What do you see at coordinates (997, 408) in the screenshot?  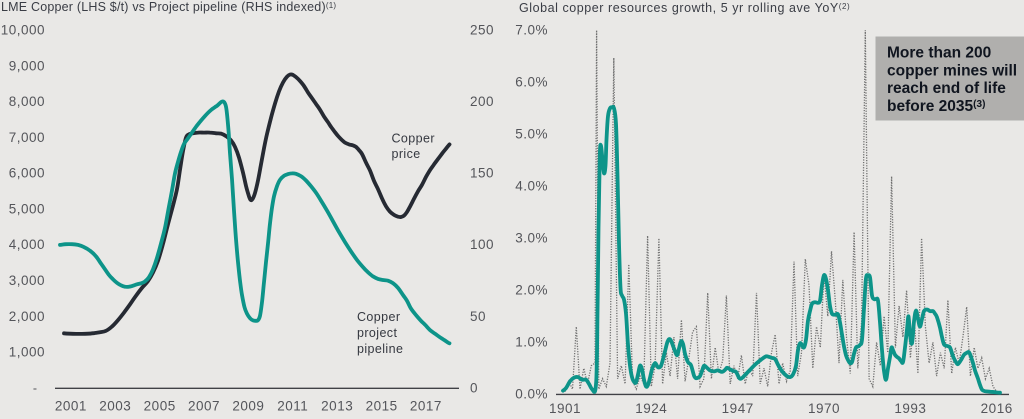 I see `svg-text: 2016` at bounding box center [997, 408].